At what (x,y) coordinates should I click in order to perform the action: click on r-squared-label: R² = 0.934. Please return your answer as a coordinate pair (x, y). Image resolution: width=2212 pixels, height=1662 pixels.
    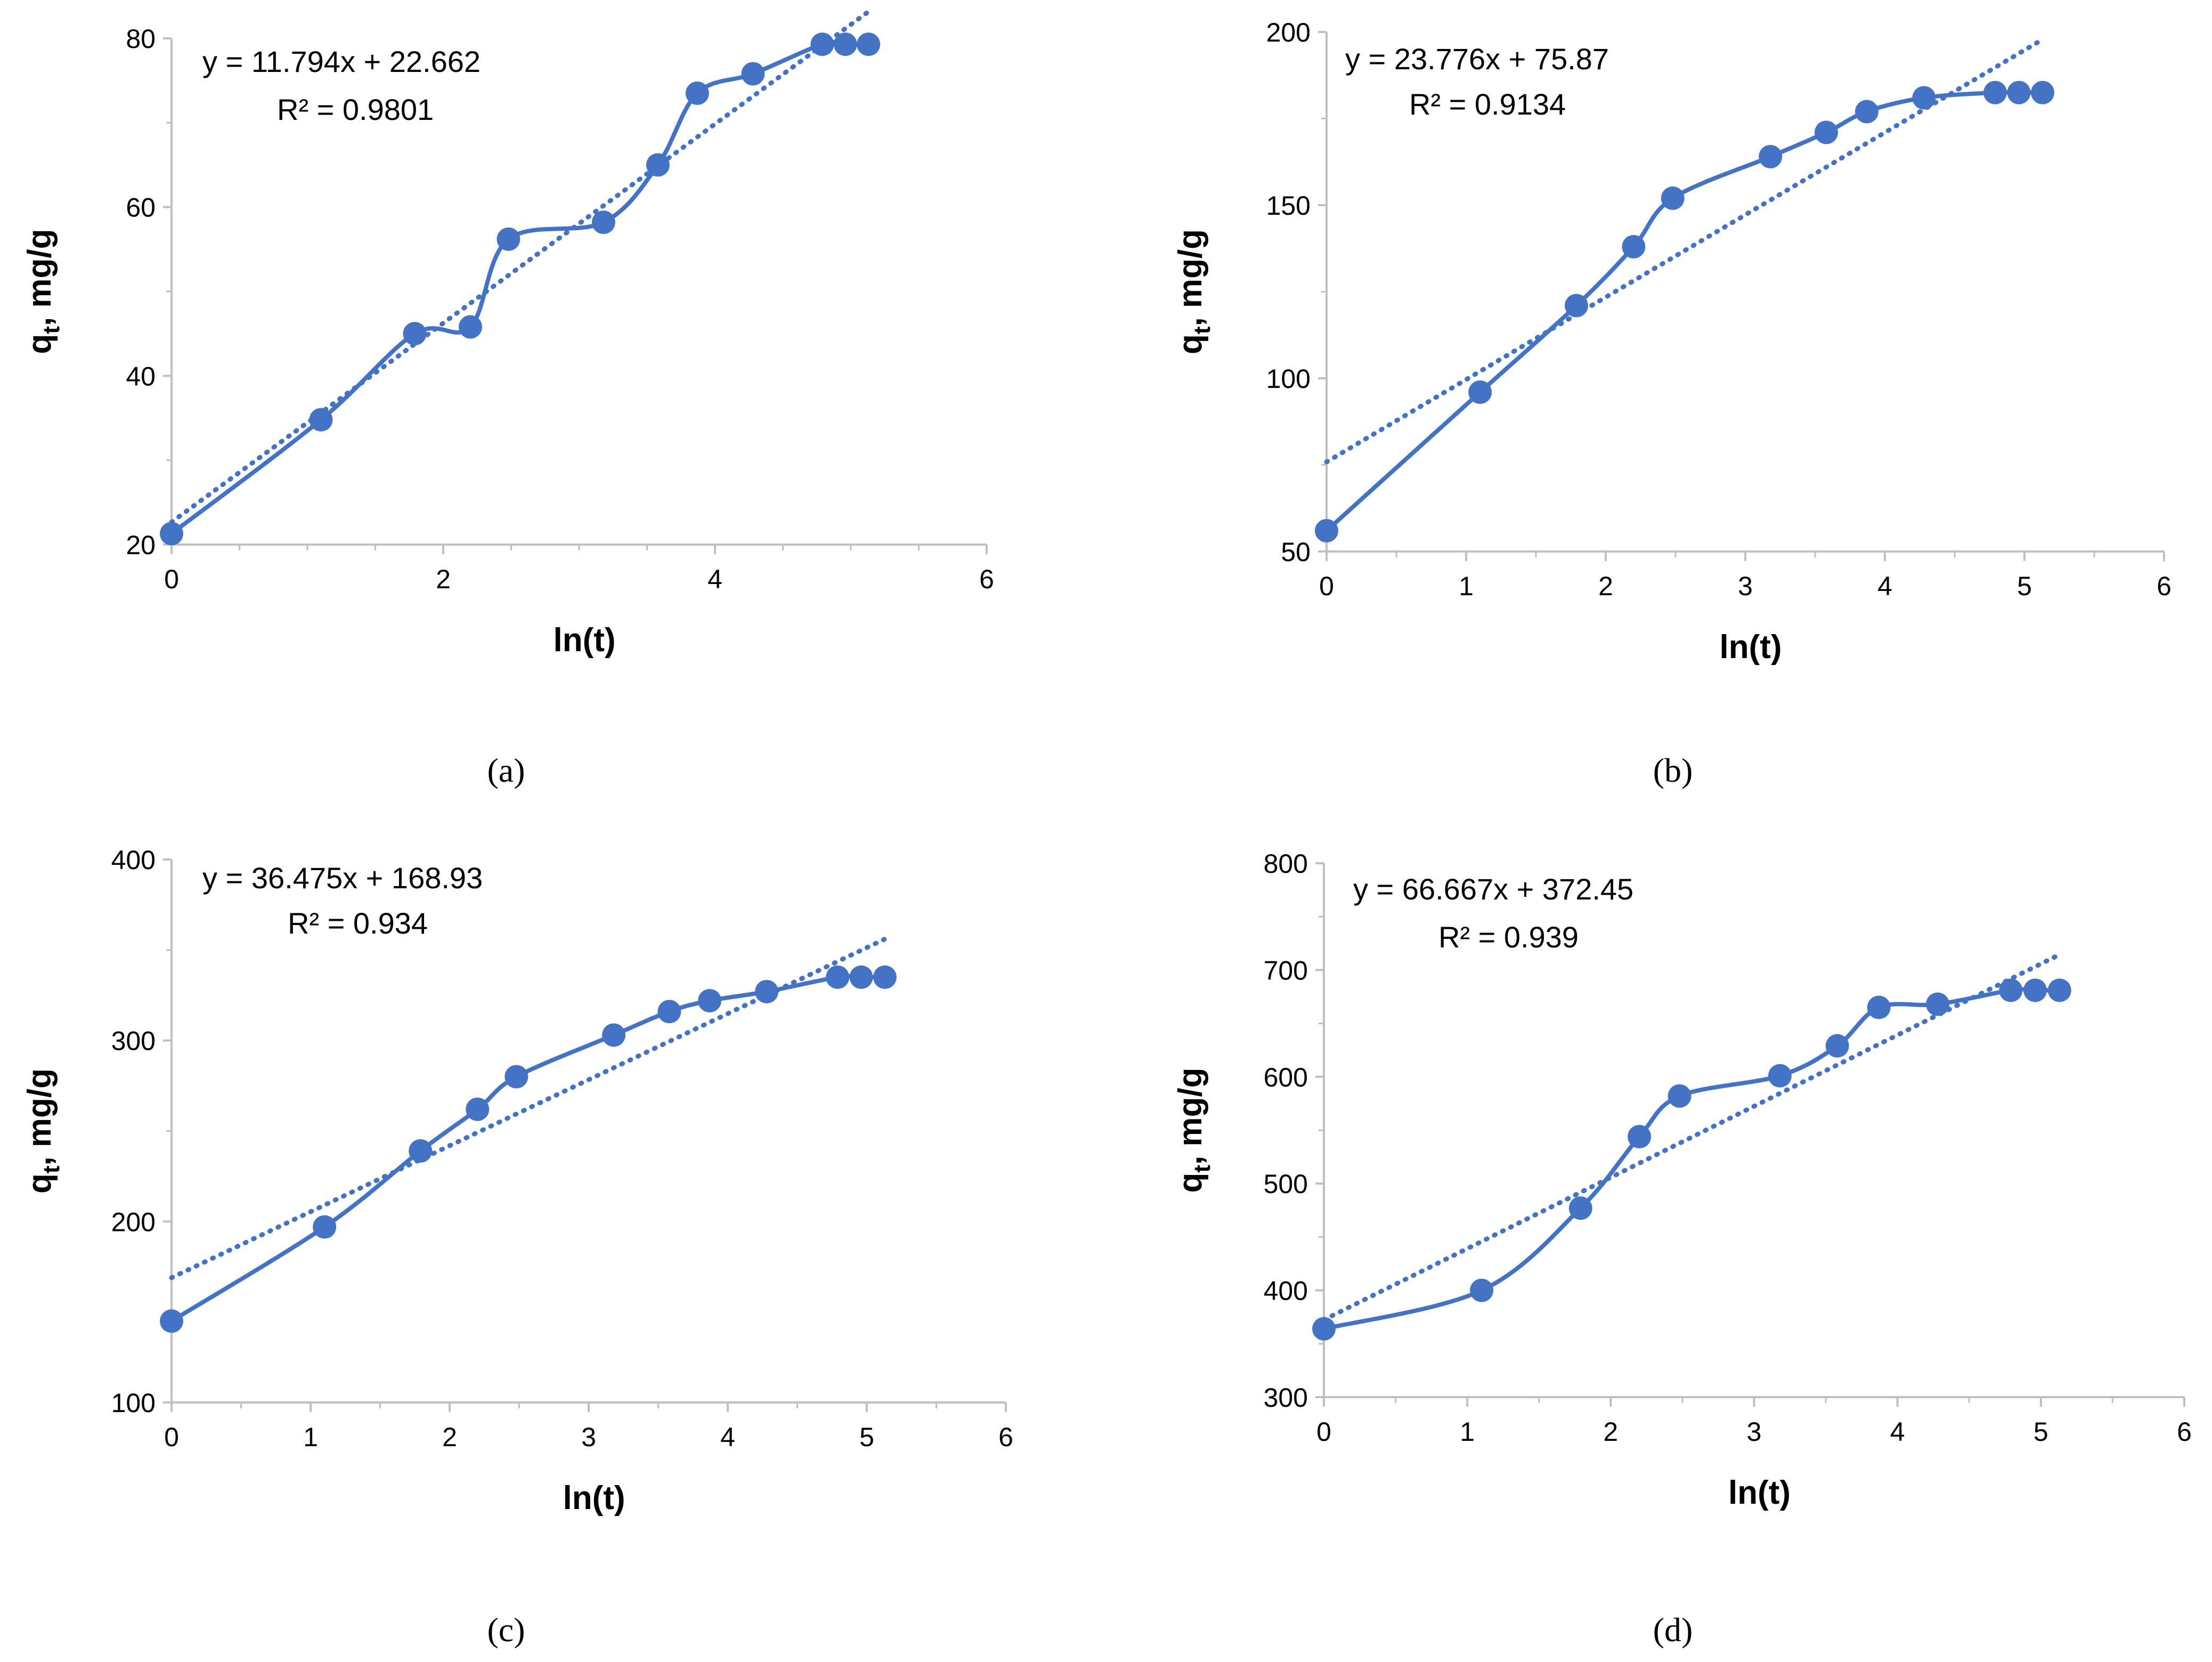
    Looking at the image, I should click on (358, 923).